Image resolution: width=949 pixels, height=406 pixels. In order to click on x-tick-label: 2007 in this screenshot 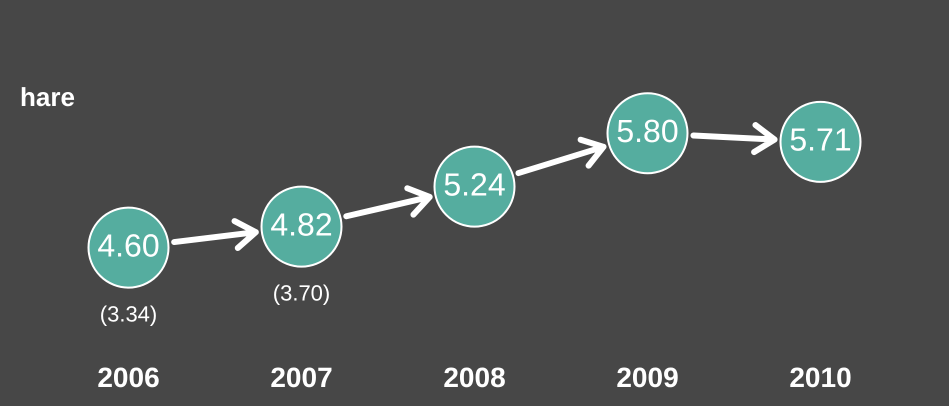, I will do `click(301, 377)`.